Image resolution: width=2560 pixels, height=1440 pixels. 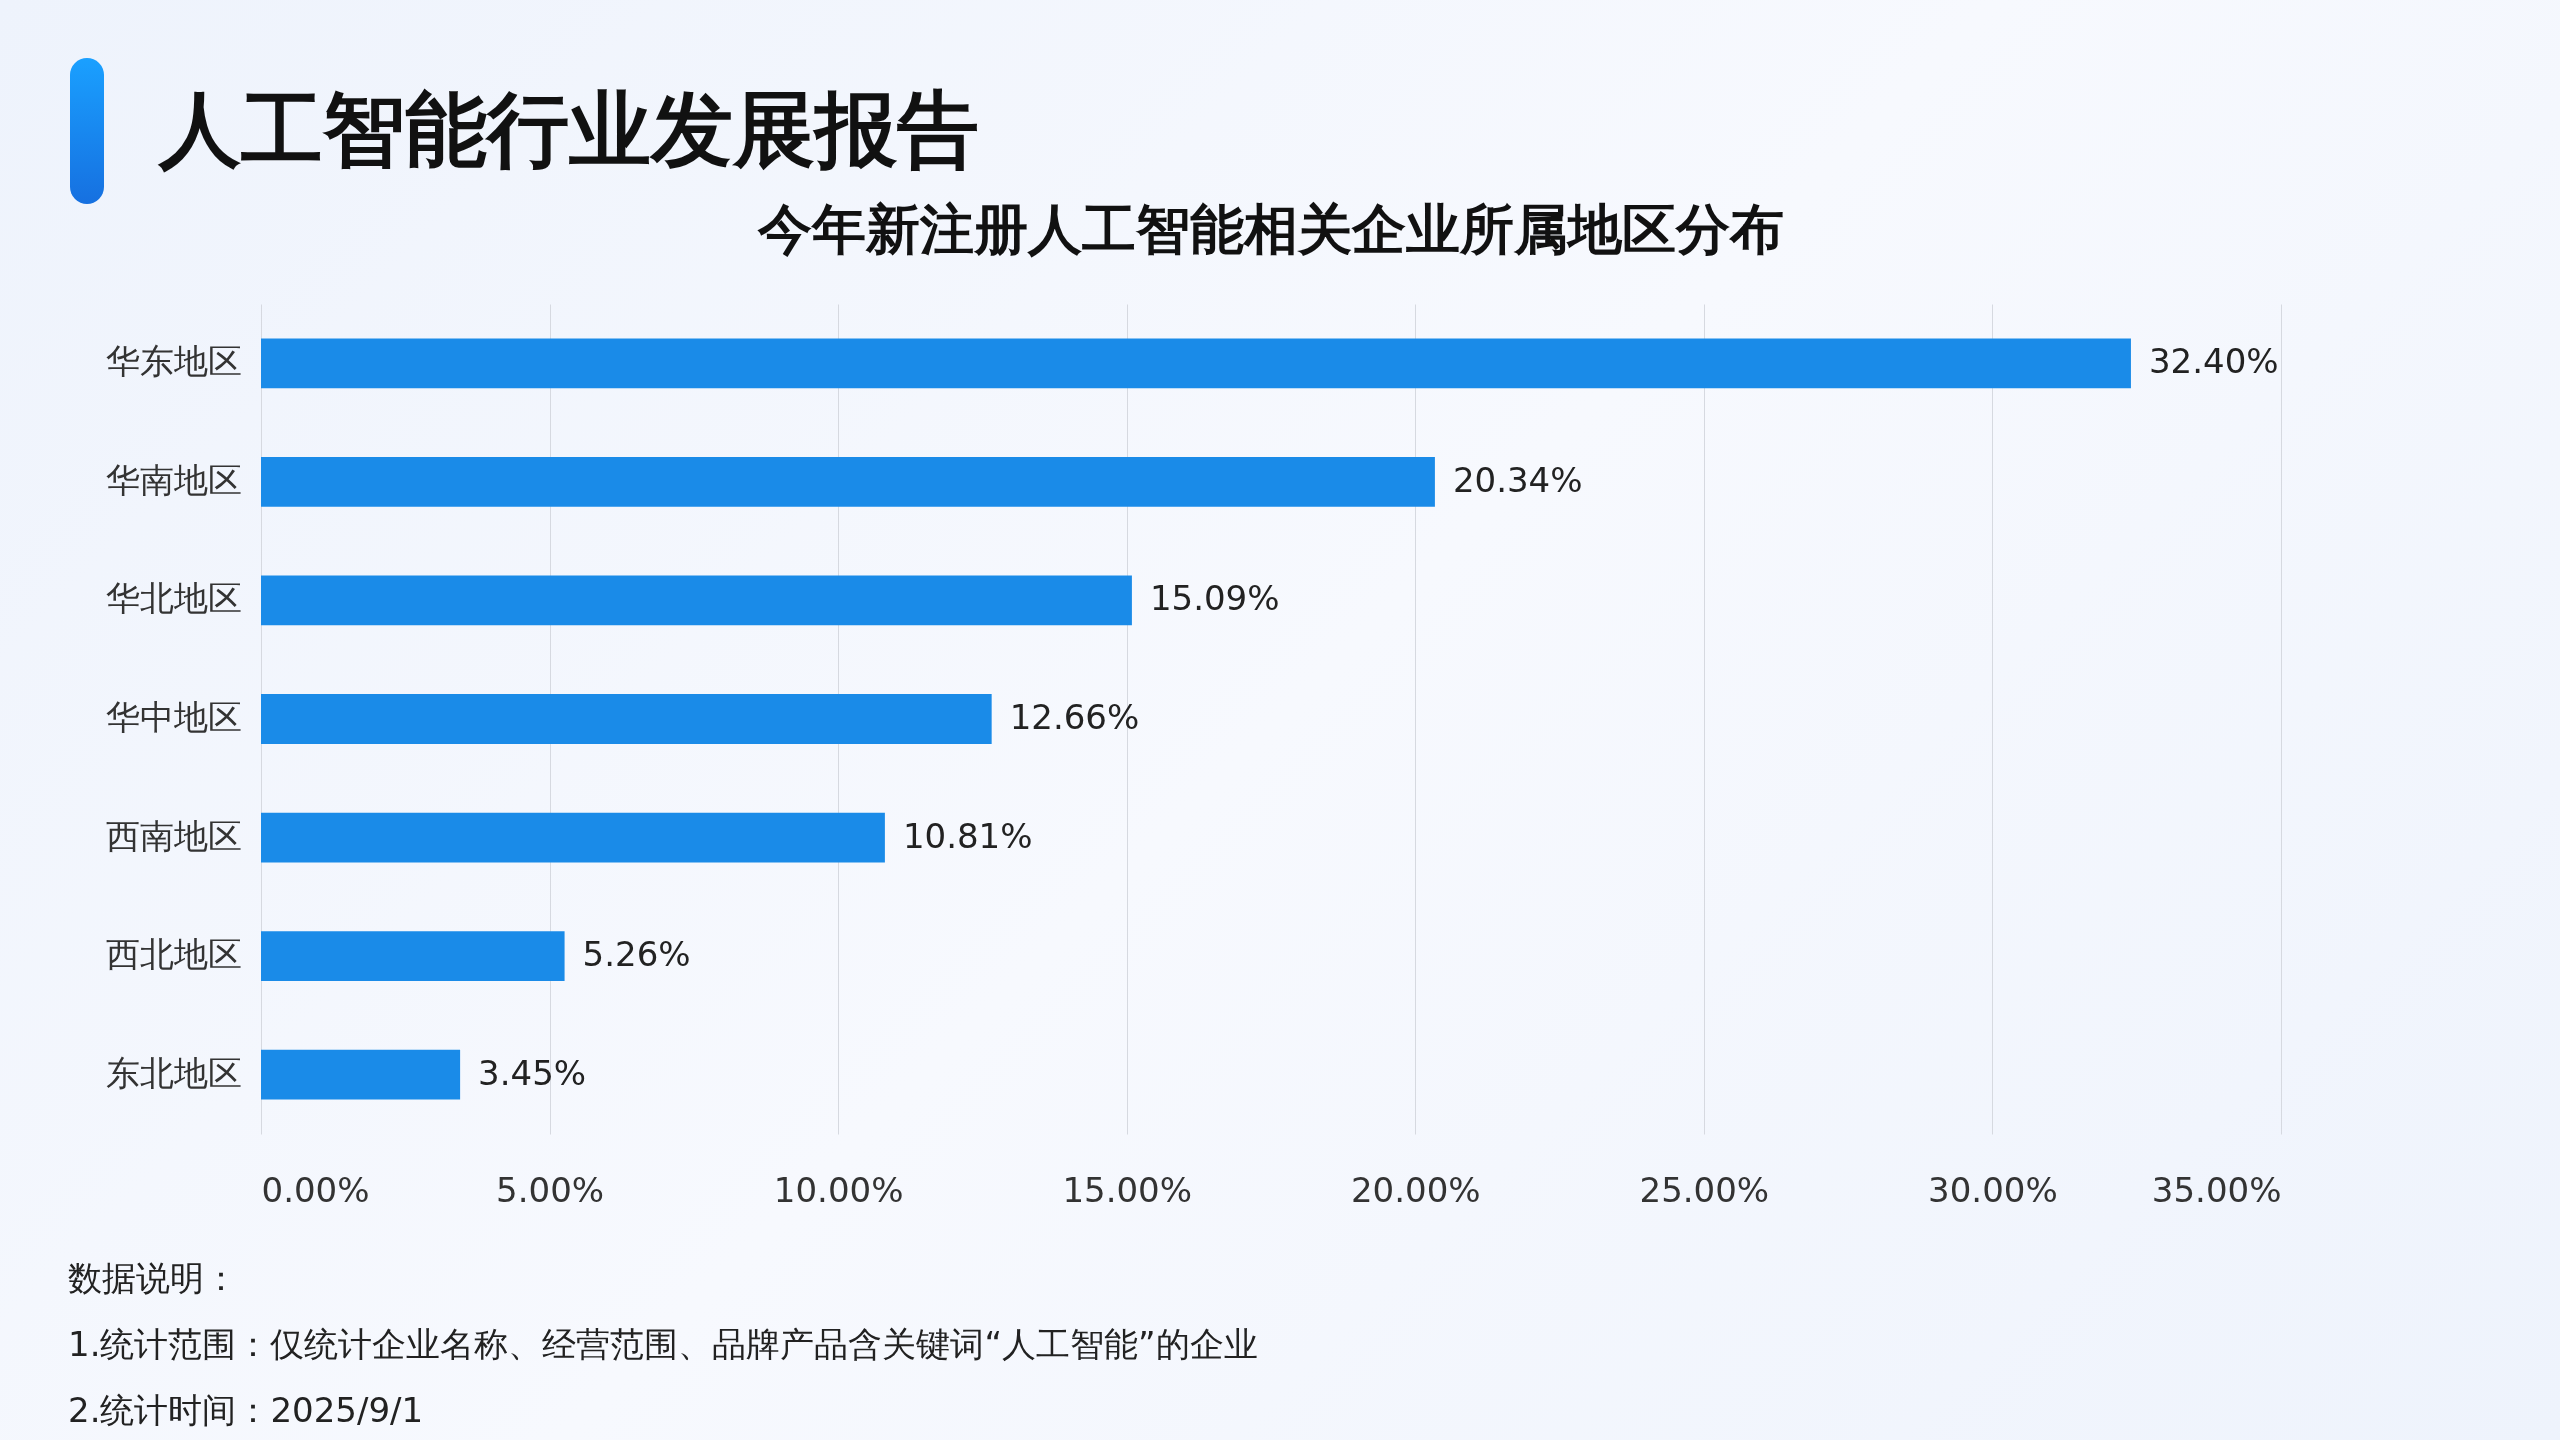 I want to click on data-label: 12.66%, so click(x=1074, y=717).